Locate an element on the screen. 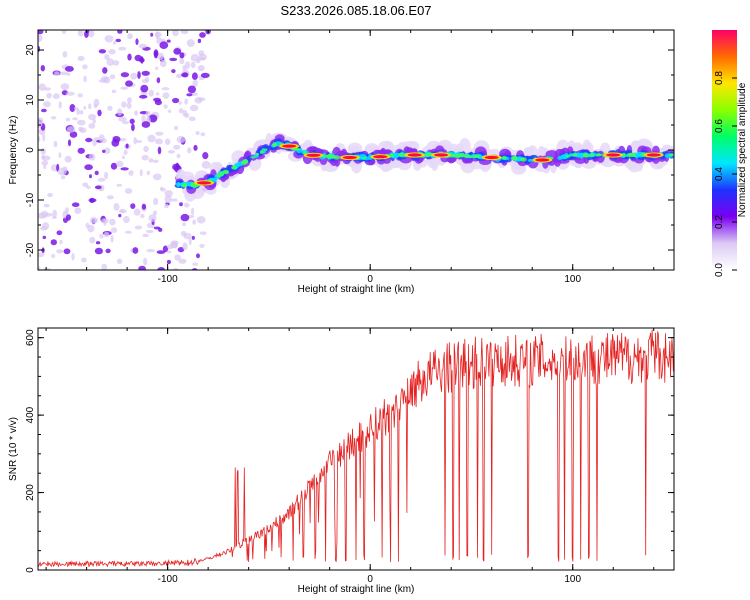 This screenshot has width=750, height=600. colorbar-tick-label: 0.6 is located at coordinates (719, 126).